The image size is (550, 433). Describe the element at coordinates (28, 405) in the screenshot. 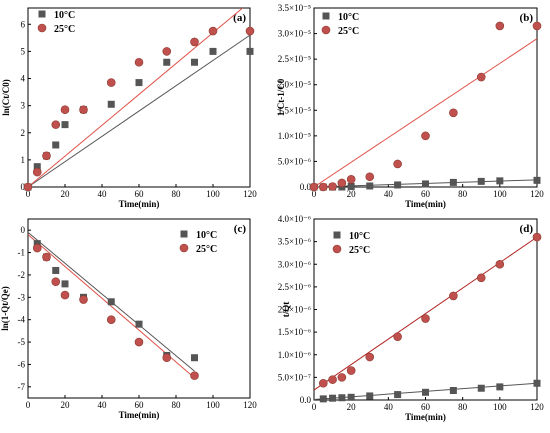

I see `x-tick-label: 0` at that location.